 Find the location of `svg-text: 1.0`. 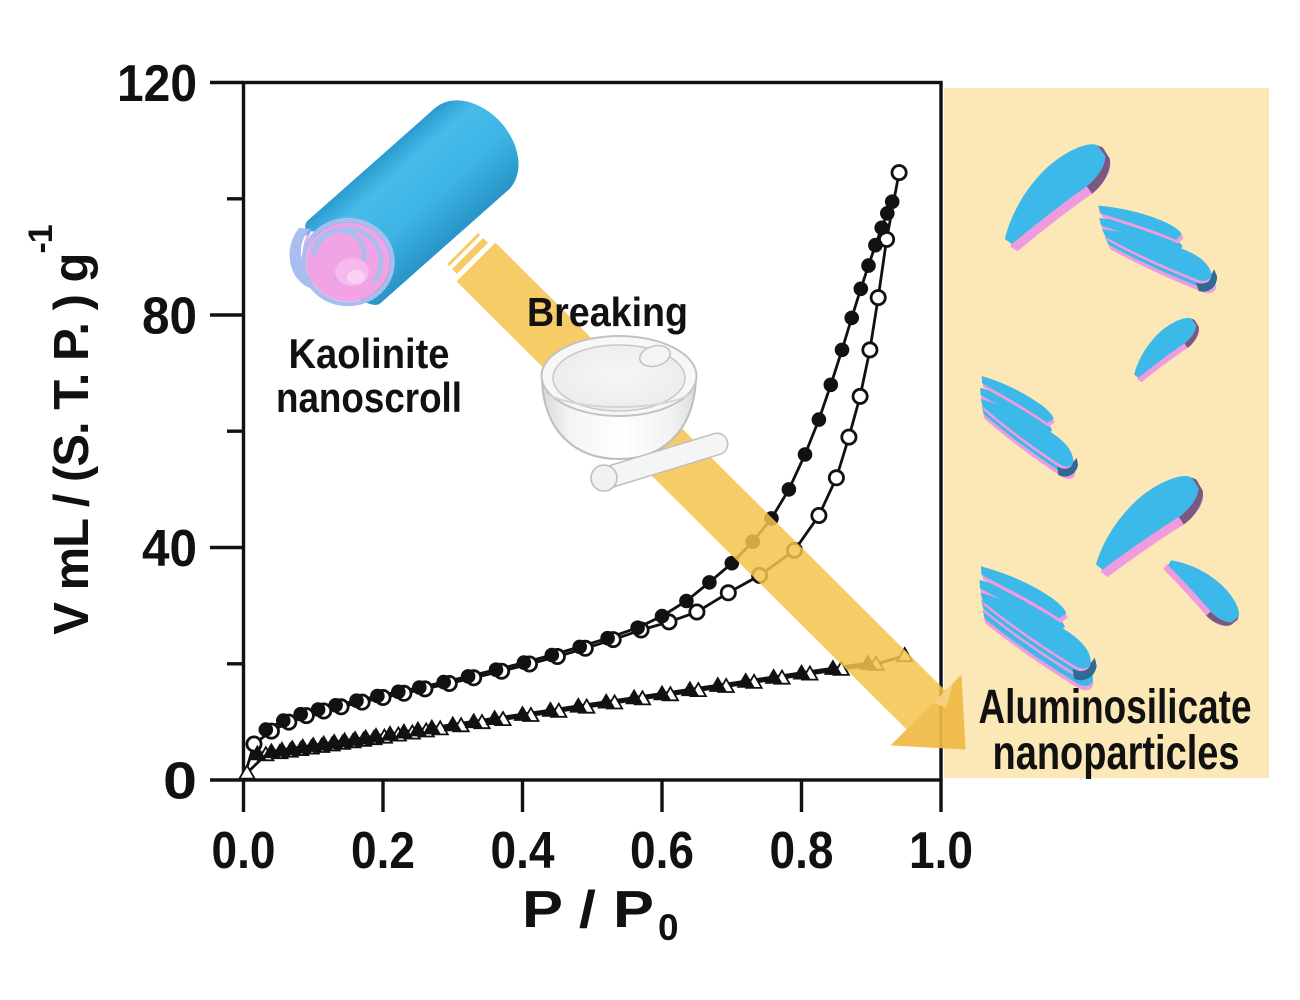

svg-text: 1.0 is located at coordinates (941, 851).